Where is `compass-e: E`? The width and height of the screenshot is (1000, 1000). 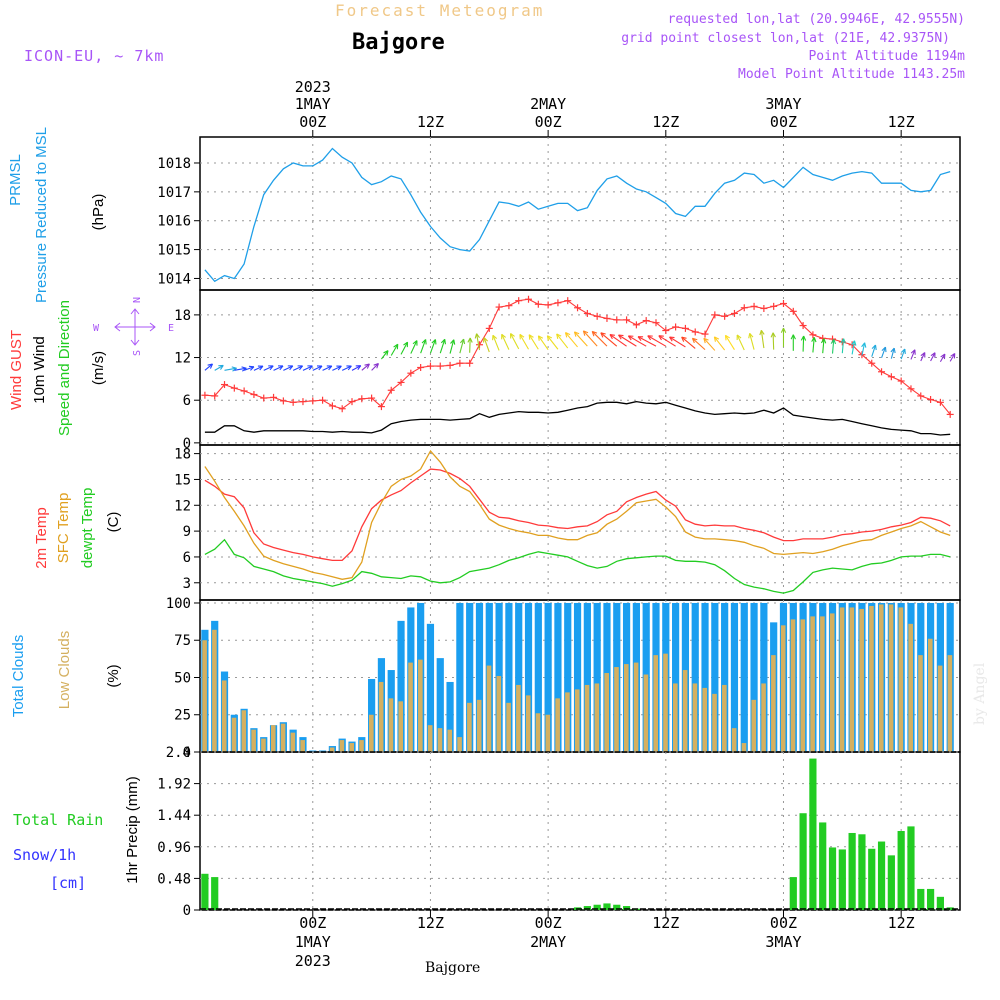 compass-e: E is located at coordinates (171, 328).